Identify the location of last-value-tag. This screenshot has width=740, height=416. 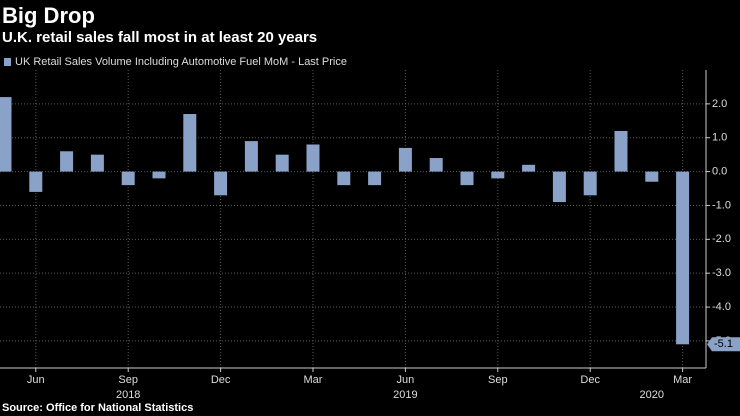
(723, 344).